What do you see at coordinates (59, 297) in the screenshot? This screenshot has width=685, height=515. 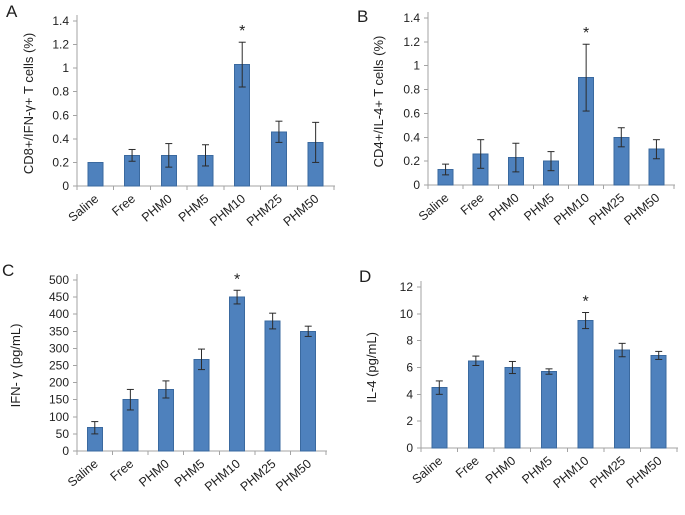 I see `y-tick-label: 450` at bounding box center [59, 297].